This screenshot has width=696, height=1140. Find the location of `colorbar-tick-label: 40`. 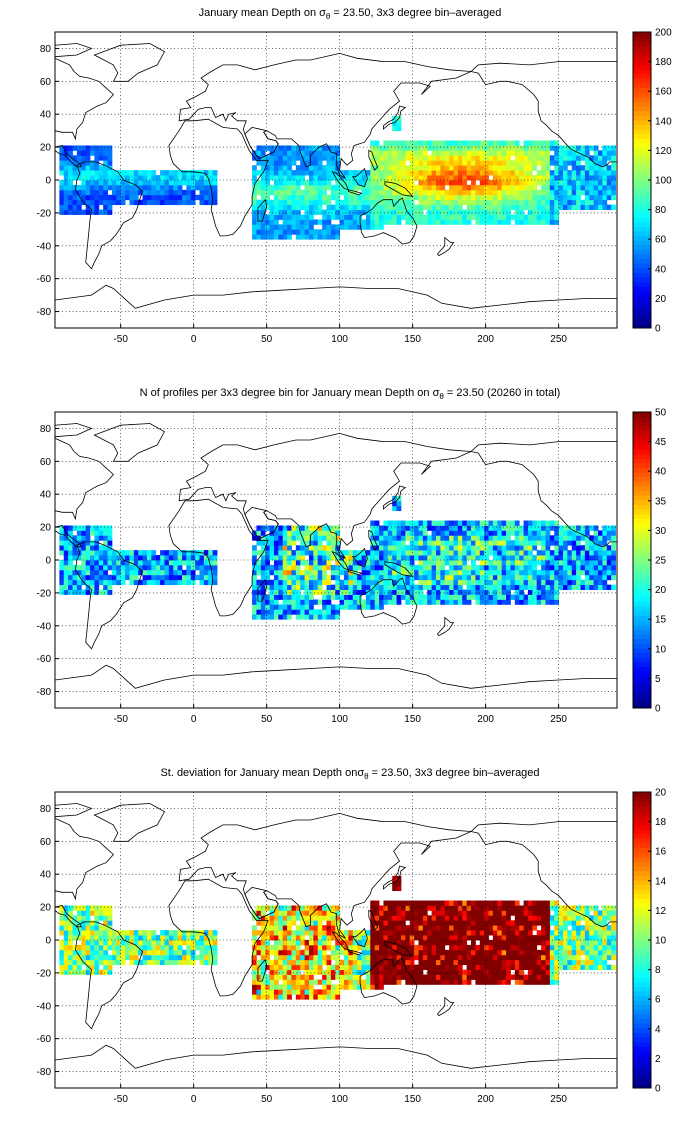

colorbar-tick-label: 40 is located at coordinates (661, 269).